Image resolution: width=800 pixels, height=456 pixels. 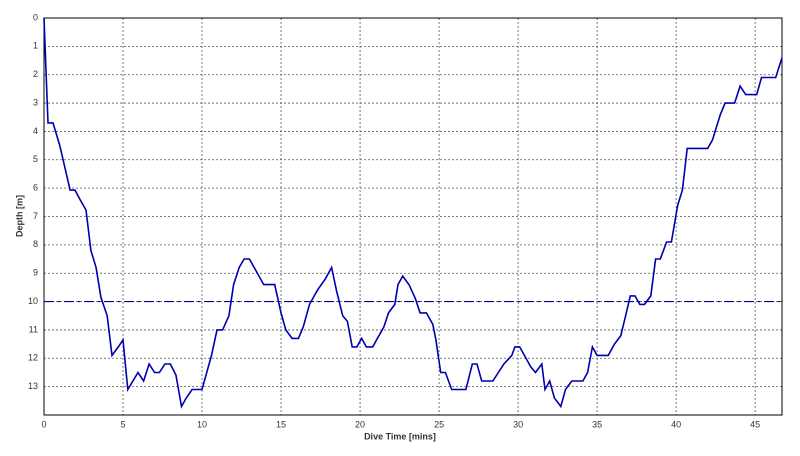 I want to click on y-tick-label: 5, so click(x=35, y=159).